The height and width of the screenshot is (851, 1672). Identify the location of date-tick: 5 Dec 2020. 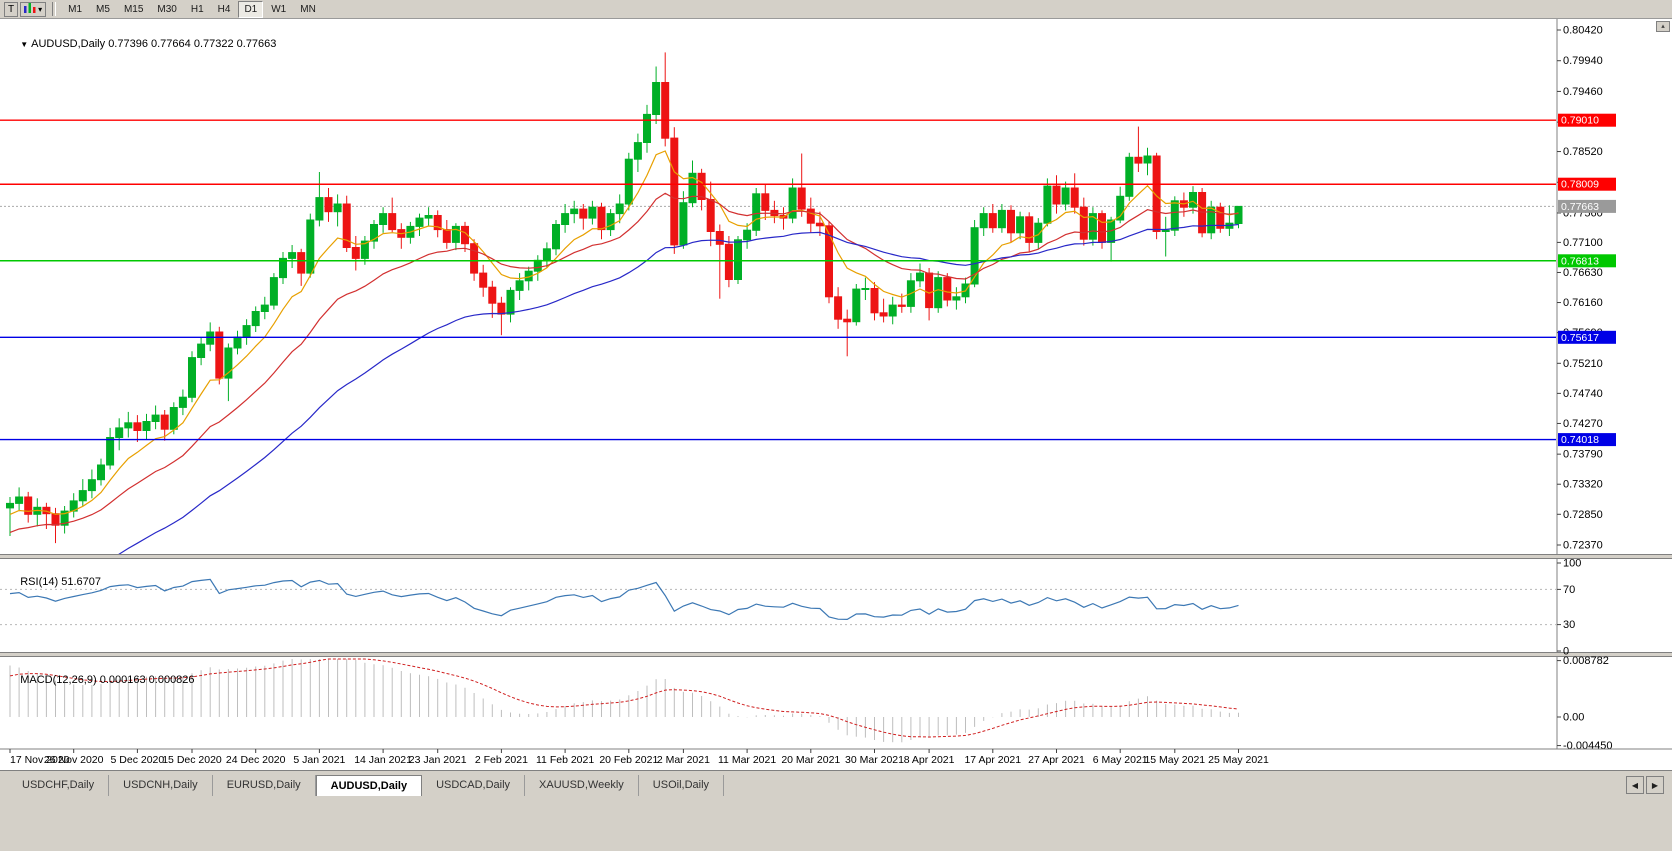
(138, 760).